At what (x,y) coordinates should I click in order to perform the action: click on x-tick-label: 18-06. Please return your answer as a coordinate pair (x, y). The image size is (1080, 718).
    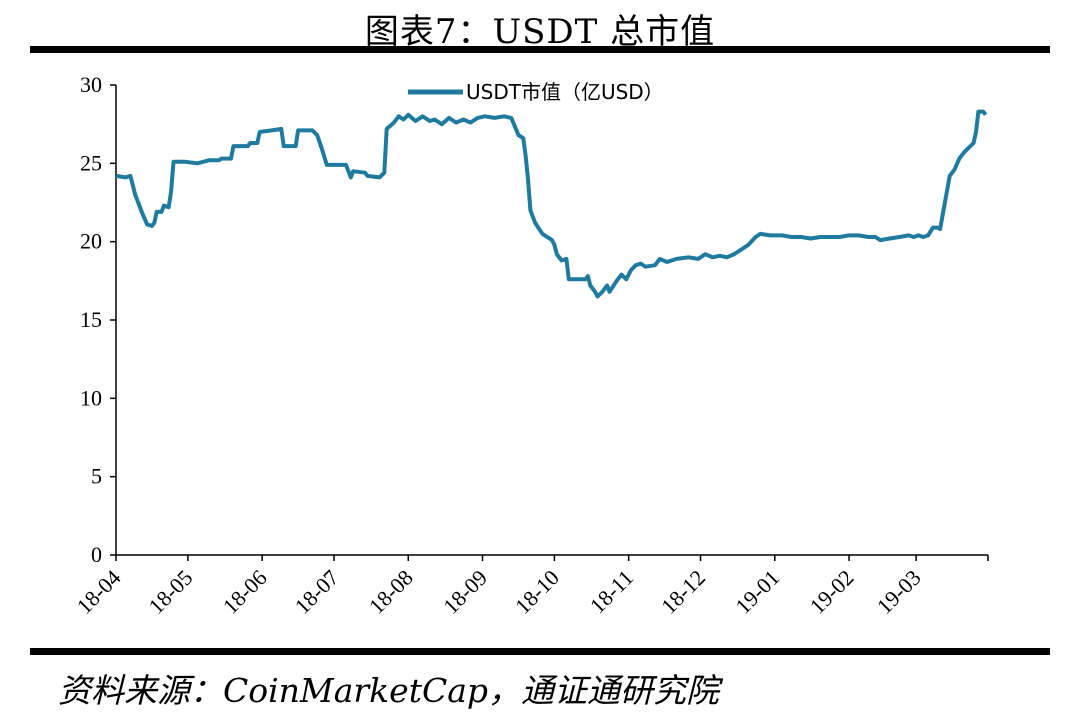
    Looking at the image, I should click on (245, 592).